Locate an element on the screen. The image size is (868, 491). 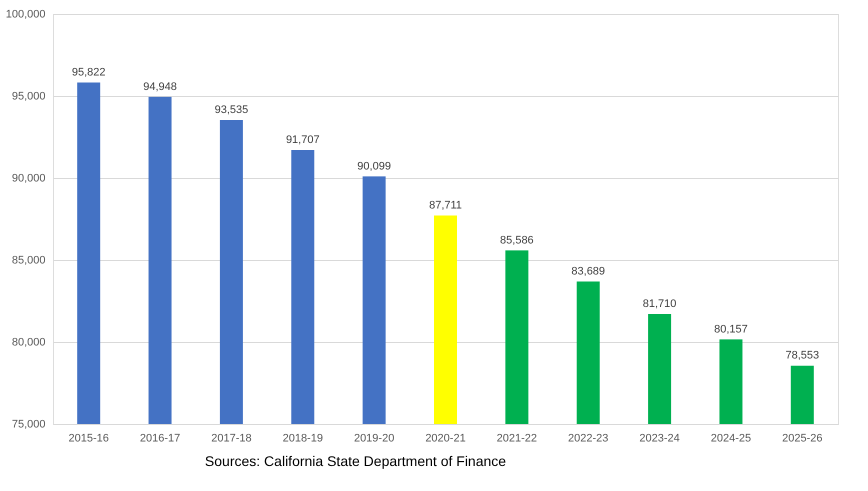
data-label: 80,157 is located at coordinates (731, 329).